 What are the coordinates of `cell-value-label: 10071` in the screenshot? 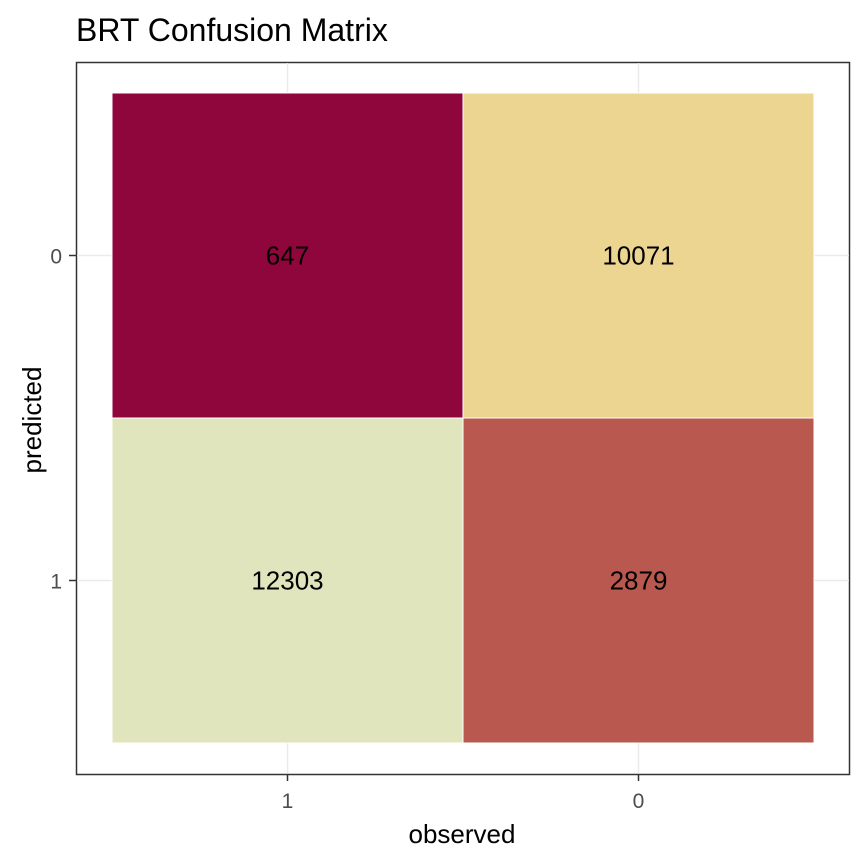 It's located at (638, 256).